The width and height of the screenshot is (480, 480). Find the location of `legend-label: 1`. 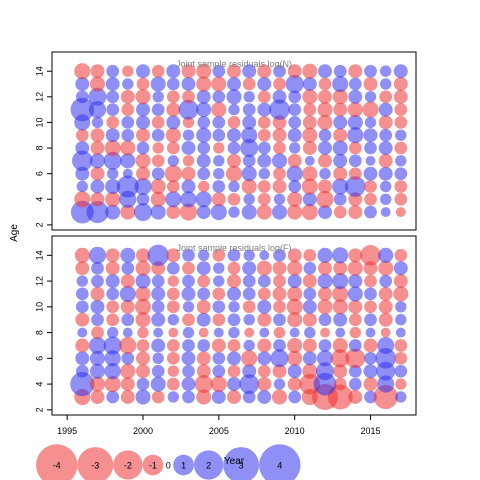

legend-label: 1 is located at coordinates (183, 466).